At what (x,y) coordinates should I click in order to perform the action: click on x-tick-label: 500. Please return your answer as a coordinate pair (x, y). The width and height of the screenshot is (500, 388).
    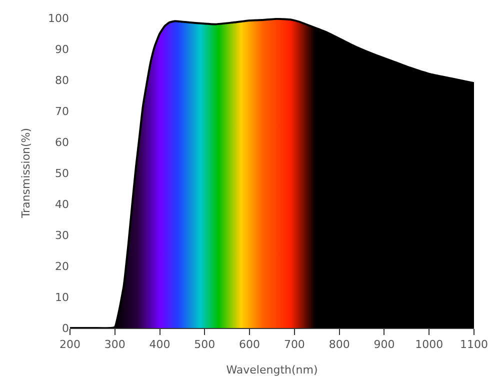
    Looking at the image, I should click on (205, 345).